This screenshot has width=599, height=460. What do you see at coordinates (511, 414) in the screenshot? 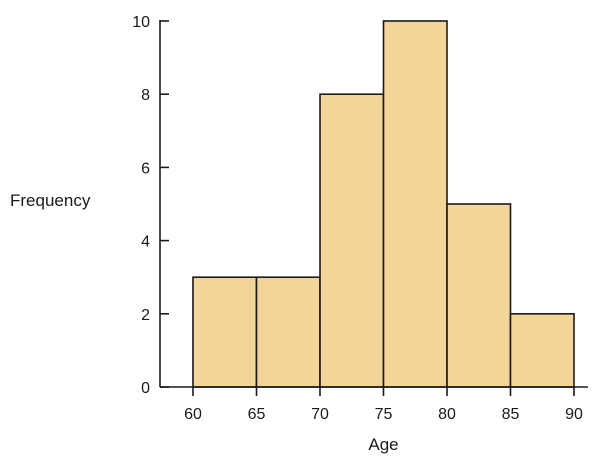
I see `x-tick-label-85: 85` at bounding box center [511, 414].